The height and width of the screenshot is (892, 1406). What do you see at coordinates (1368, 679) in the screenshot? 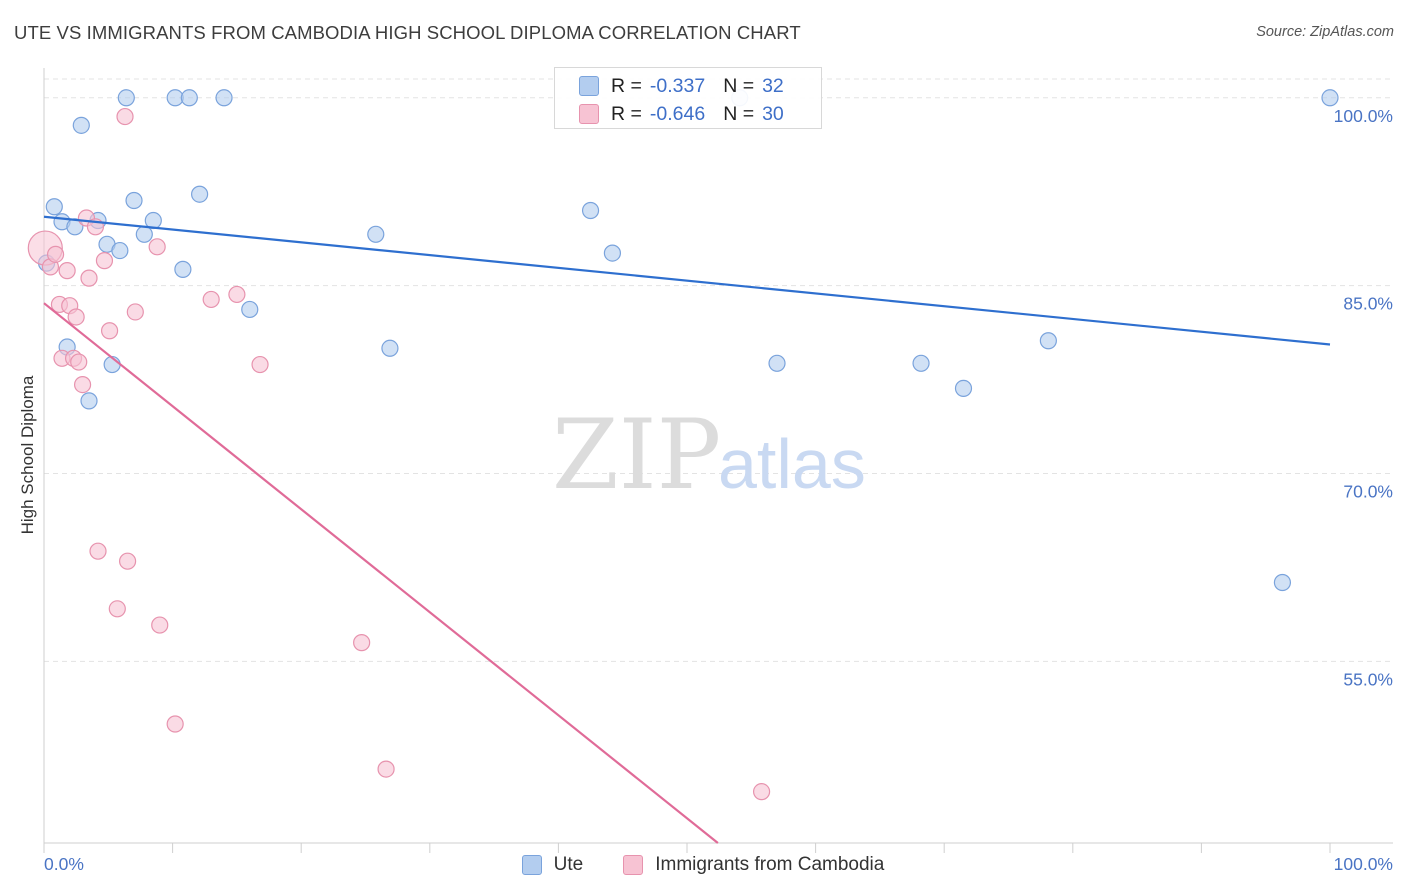
I see `y-tick-label: 55.0%` at bounding box center [1368, 679].